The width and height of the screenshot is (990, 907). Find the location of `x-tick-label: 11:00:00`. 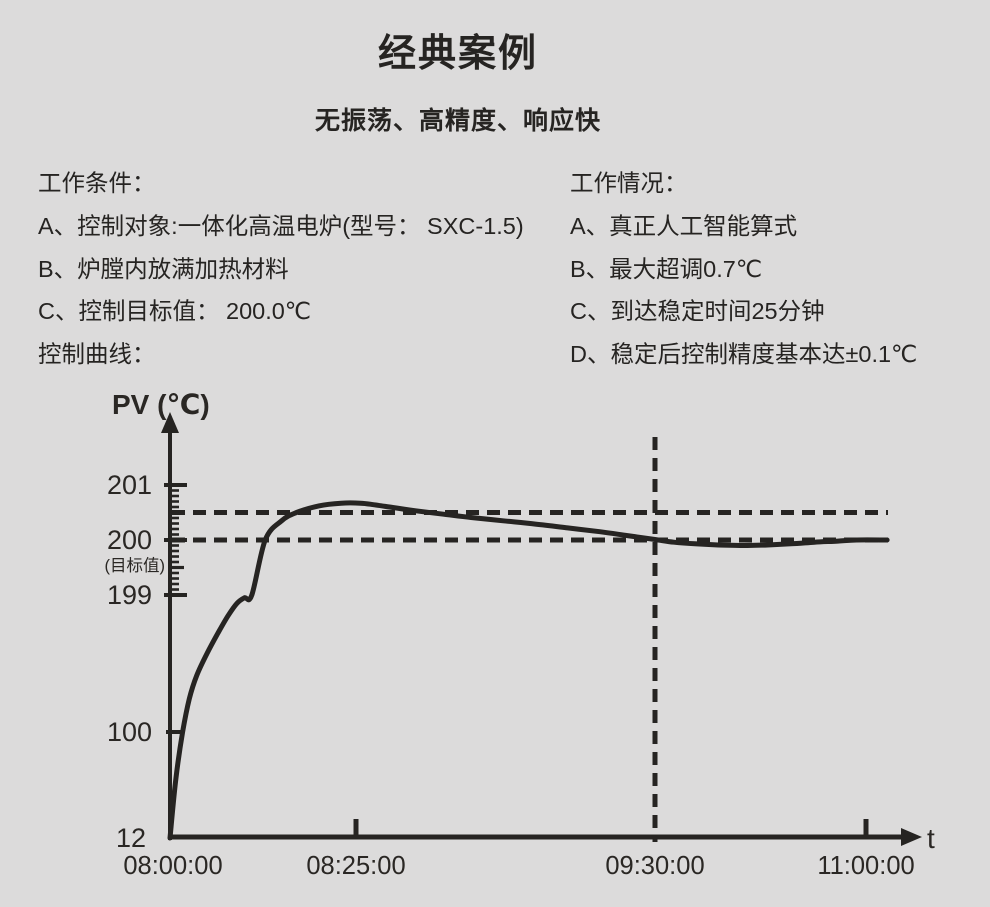

x-tick-label: 11:00:00 is located at coordinates (865, 866).